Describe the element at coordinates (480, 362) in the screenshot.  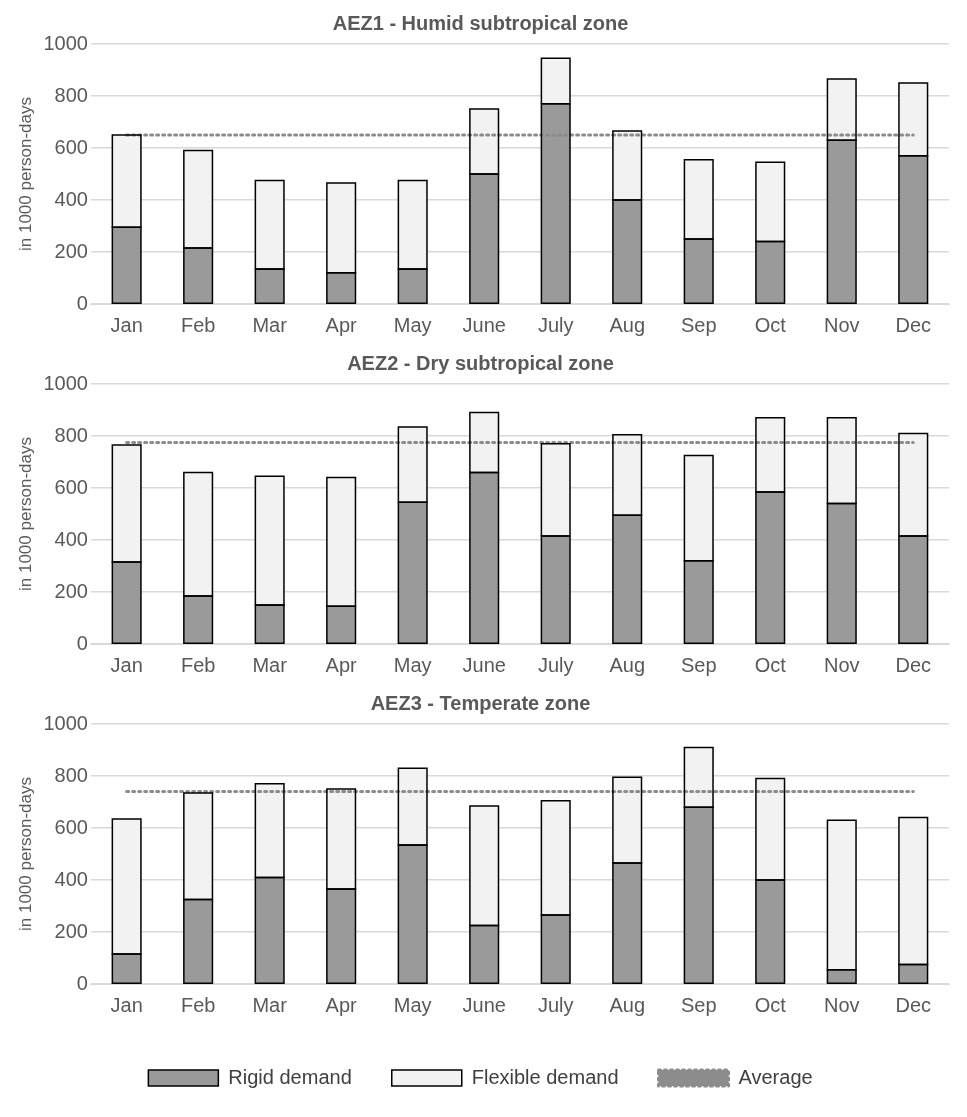
I see `chart-title: AEZ2 - Dry subtropical zone` at that location.